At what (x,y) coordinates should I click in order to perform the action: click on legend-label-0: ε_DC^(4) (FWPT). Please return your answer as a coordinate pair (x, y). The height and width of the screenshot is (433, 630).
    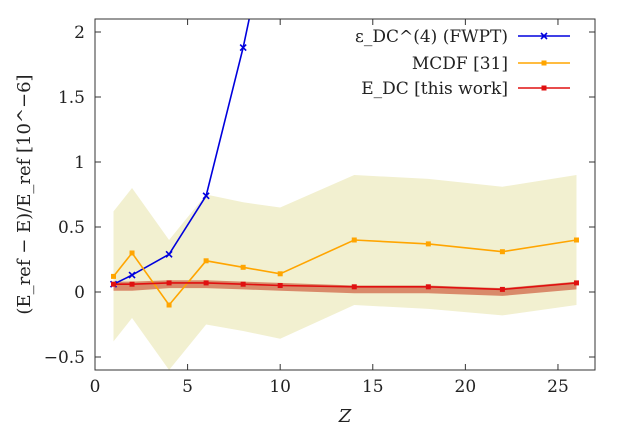
    Looking at the image, I should click on (431, 37).